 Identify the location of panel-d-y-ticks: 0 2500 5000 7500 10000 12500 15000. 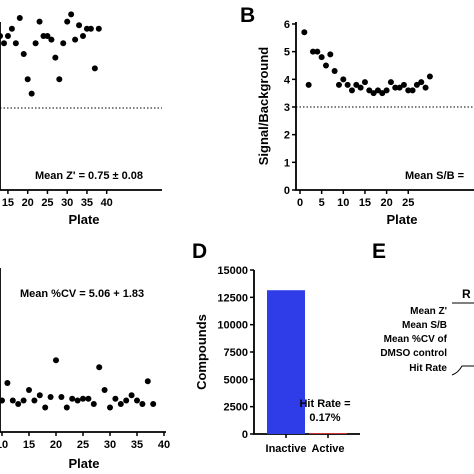
(235, 353).